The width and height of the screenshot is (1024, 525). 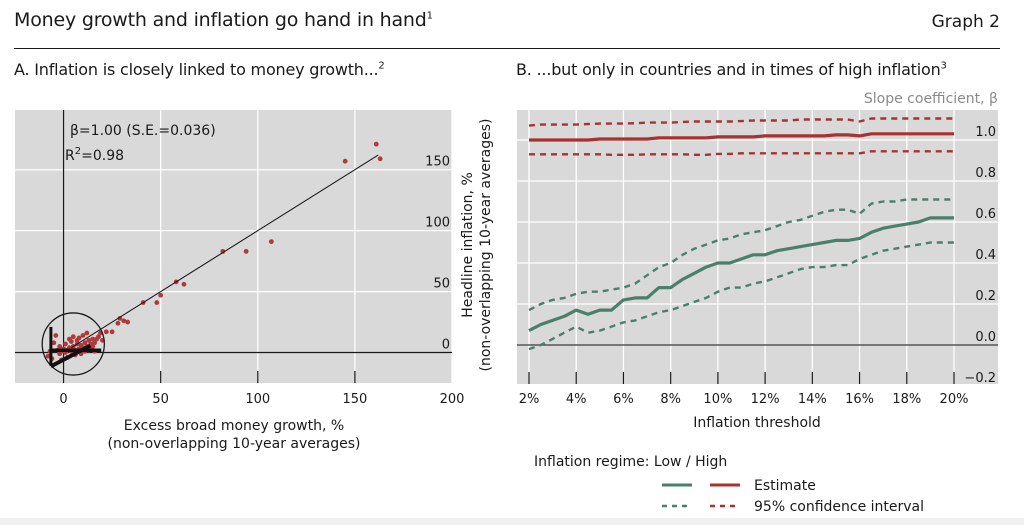 I want to click on panel-a-ytick-label: 100, so click(x=437, y=223).